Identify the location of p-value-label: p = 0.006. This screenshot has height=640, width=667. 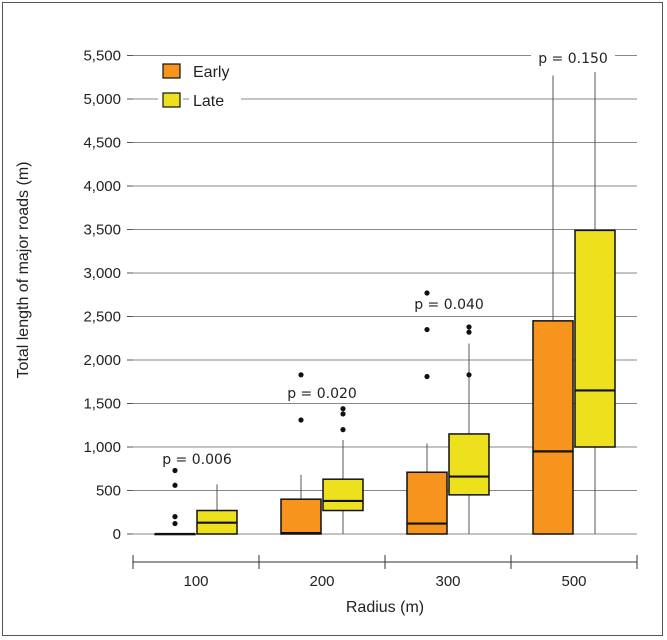
(197, 460).